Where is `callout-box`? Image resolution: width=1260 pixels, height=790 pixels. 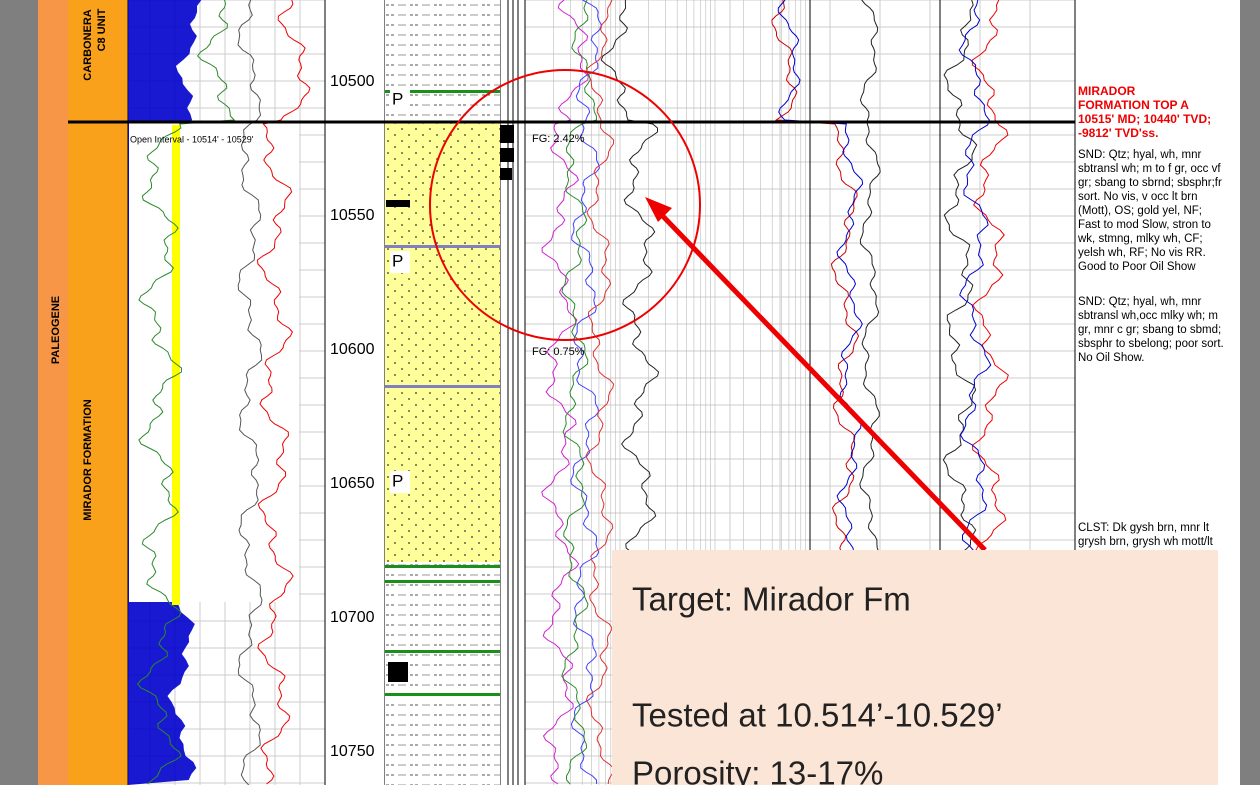 callout-box is located at coordinates (915, 670).